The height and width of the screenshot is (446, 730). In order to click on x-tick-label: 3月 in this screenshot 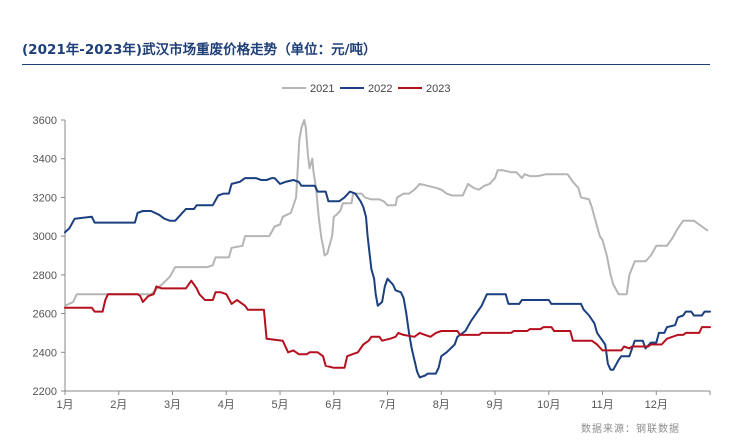, I will do `click(172, 405)`.